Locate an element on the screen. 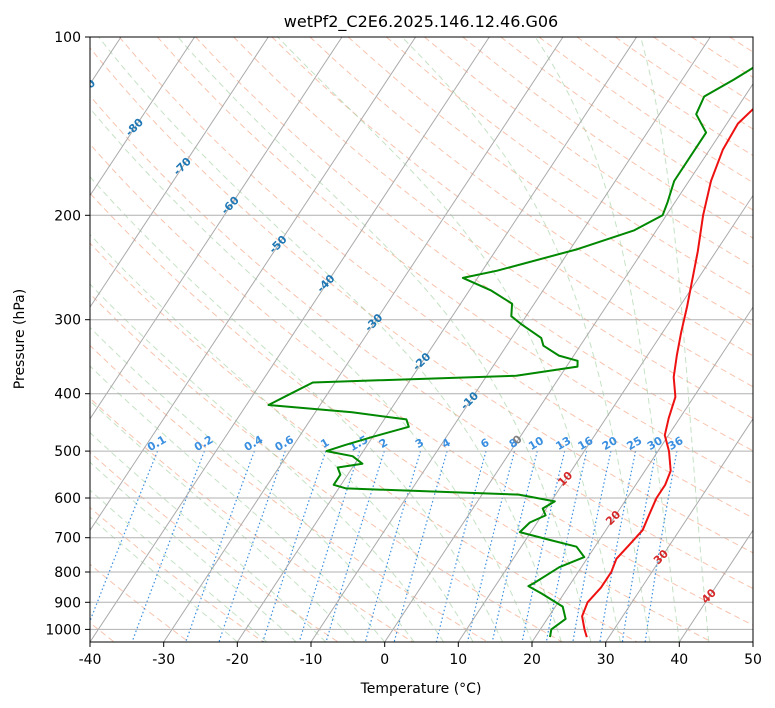  x-tick-label: -10 is located at coordinates (311, 660).